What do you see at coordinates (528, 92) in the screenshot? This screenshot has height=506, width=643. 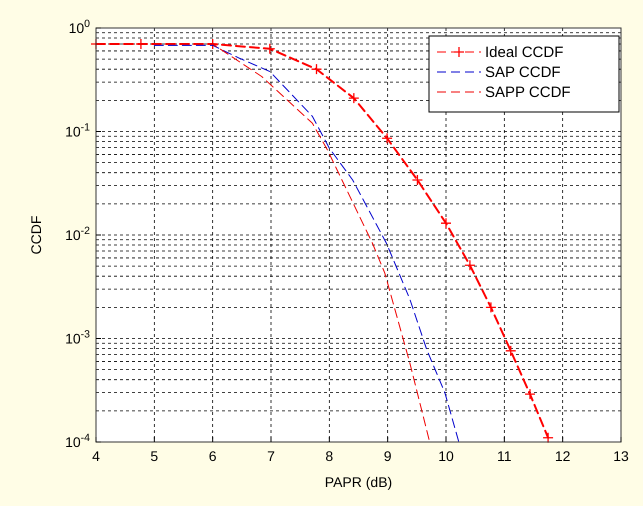 I see `legend-label: SAPP CCDF` at bounding box center [528, 92].